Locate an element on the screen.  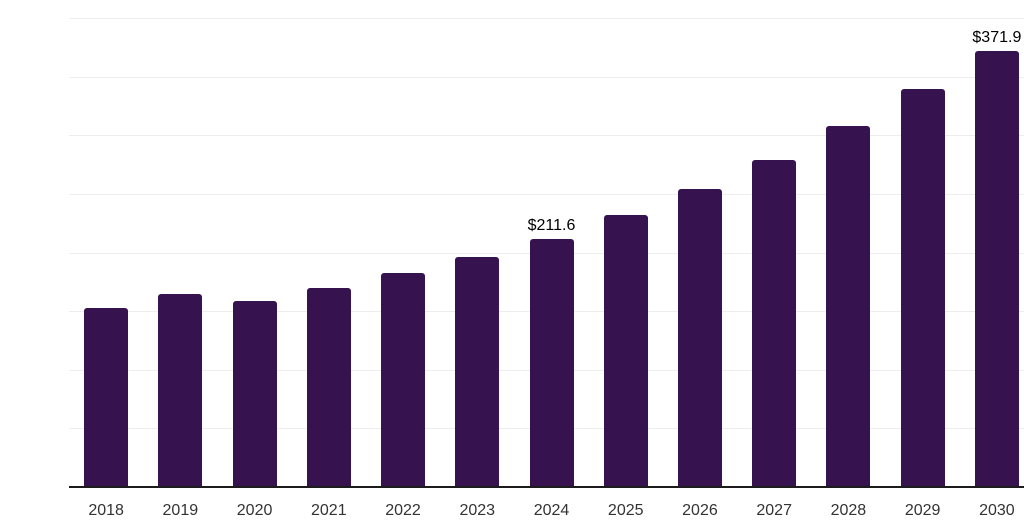
x-axis-line is located at coordinates (546, 487).